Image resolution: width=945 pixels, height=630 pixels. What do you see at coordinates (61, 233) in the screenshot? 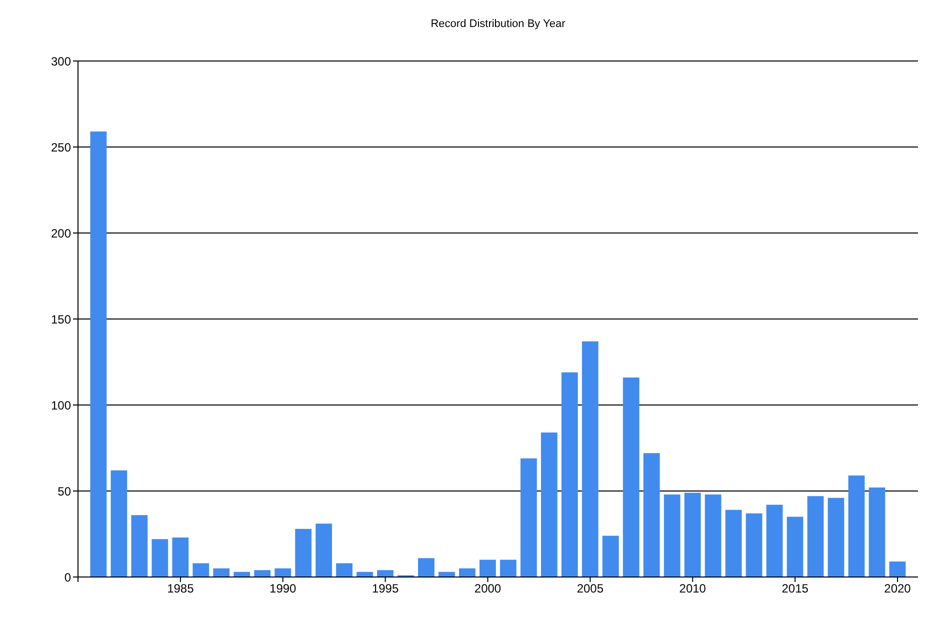
I see `y-tick-label: 200` at bounding box center [61, 233].